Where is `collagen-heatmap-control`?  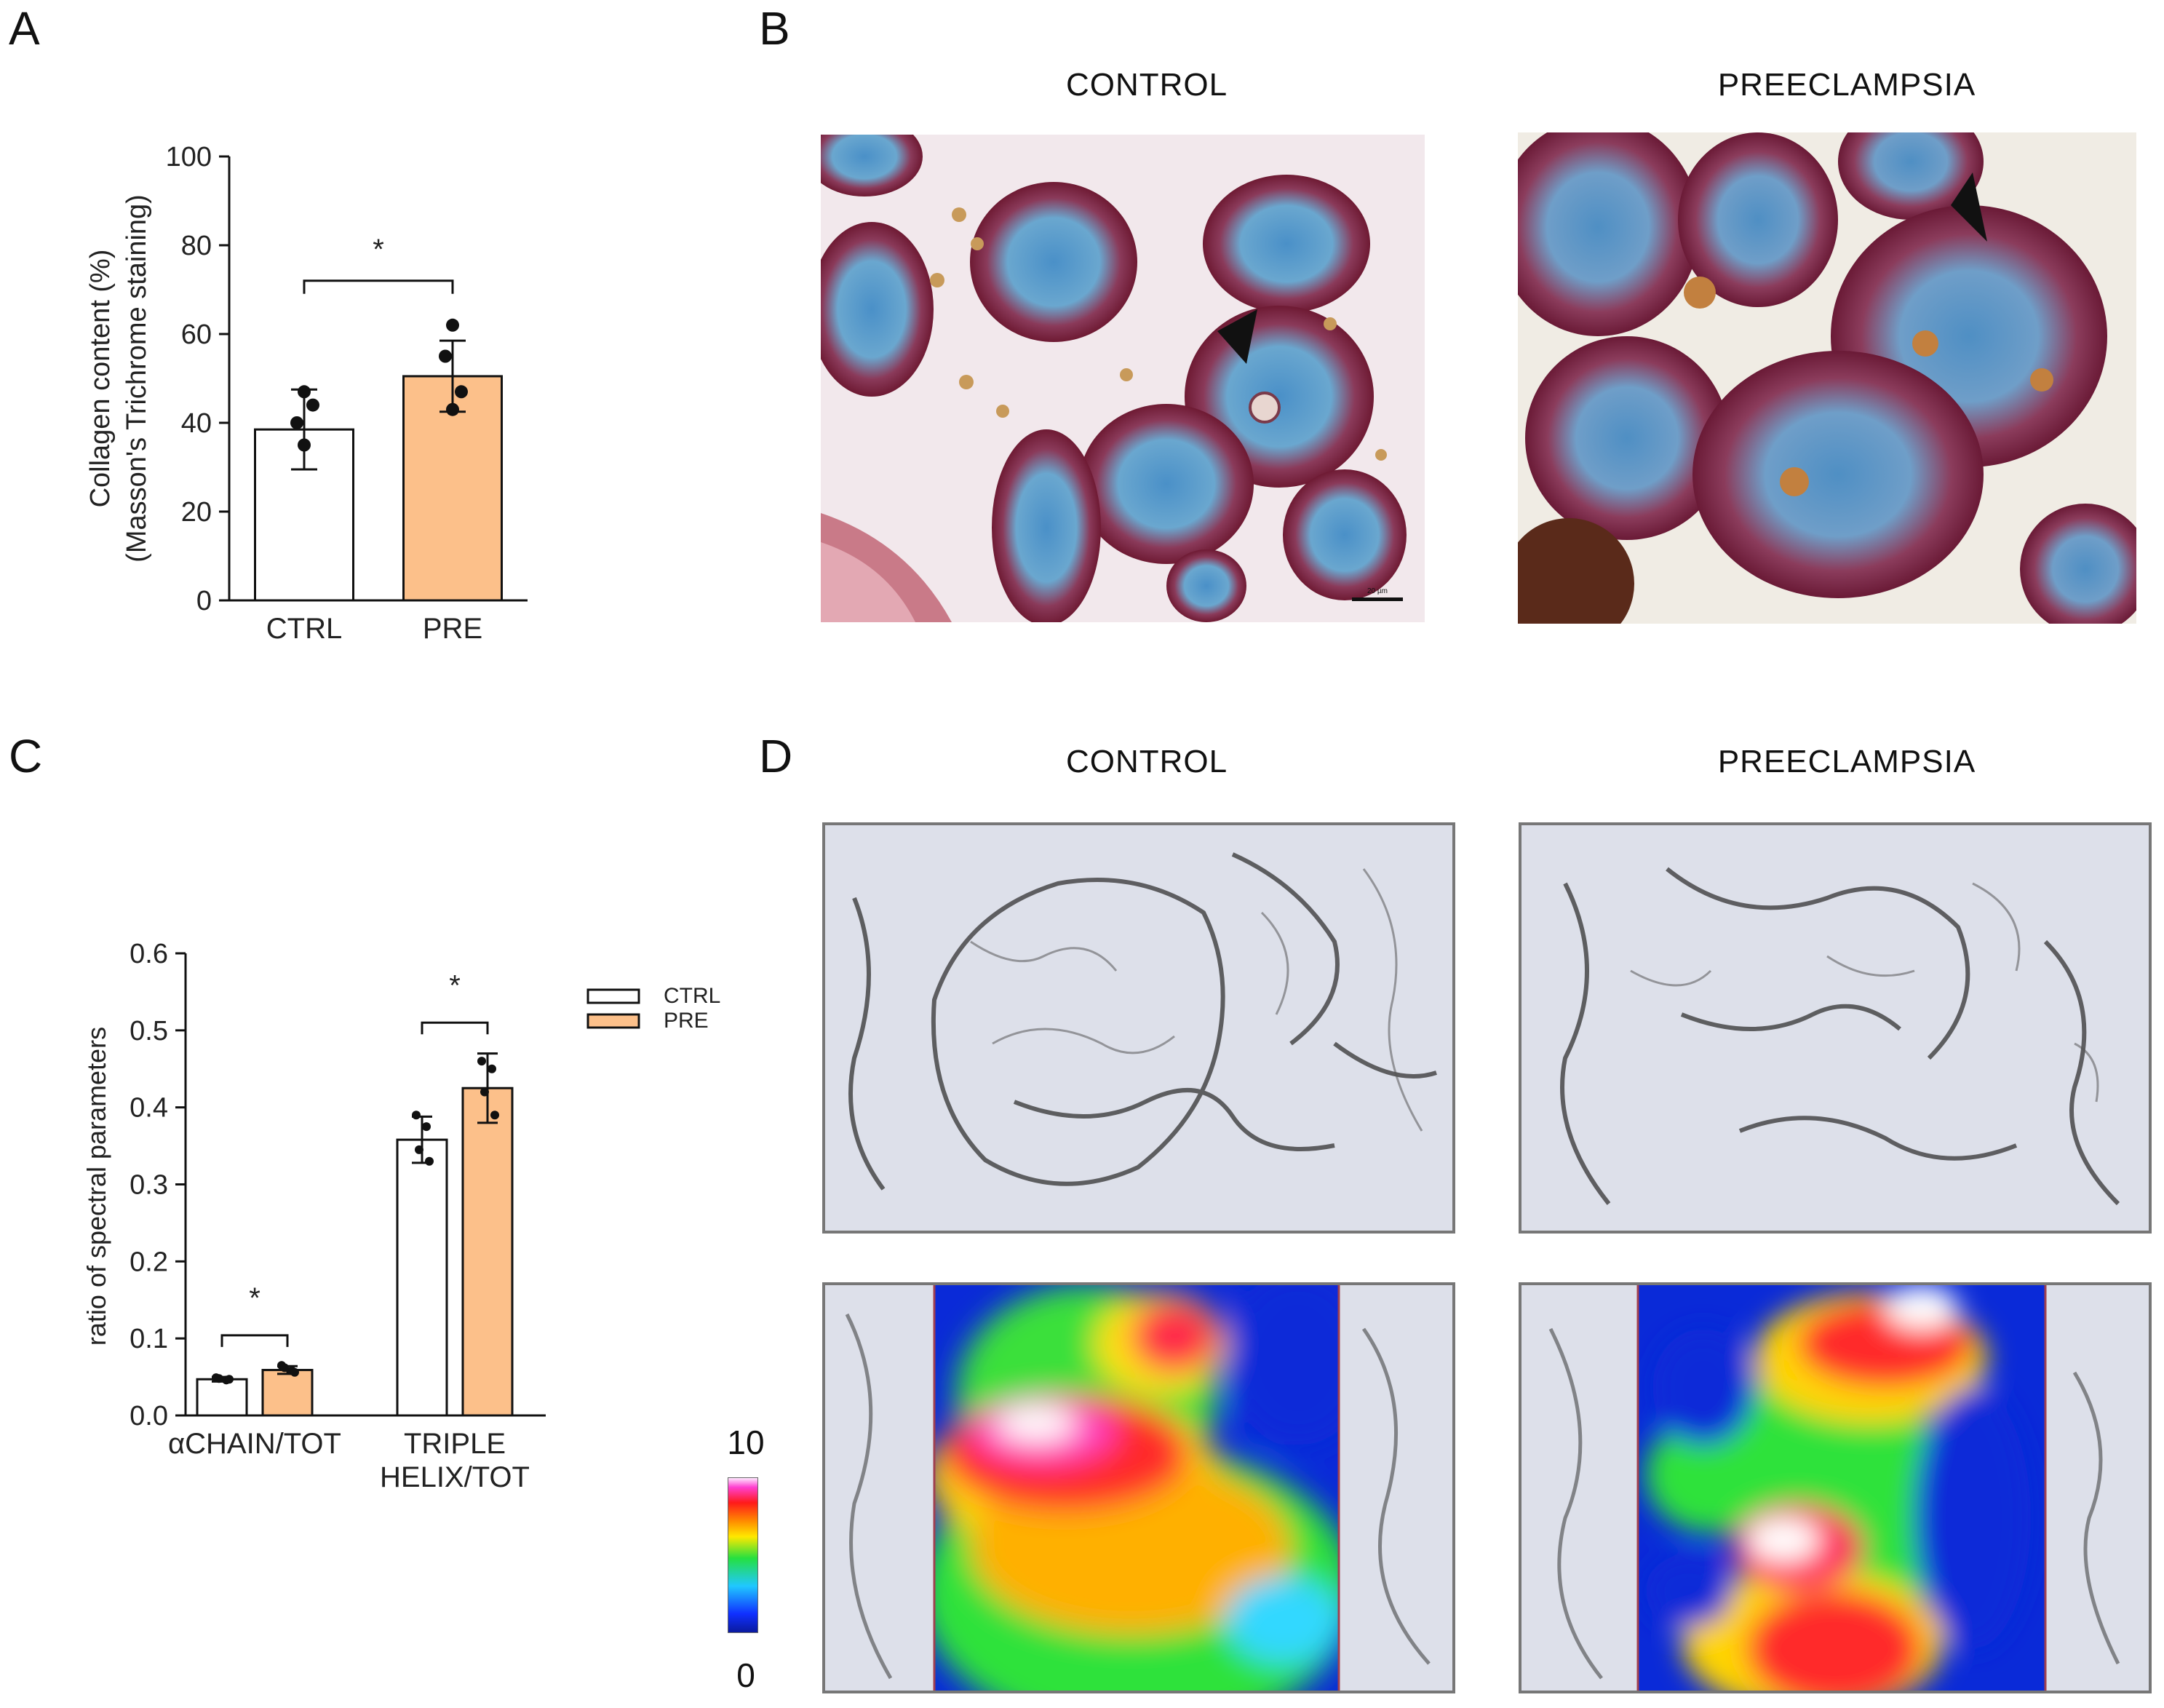
collagen-heatmap-control is located at coordinates (1138, 1487).